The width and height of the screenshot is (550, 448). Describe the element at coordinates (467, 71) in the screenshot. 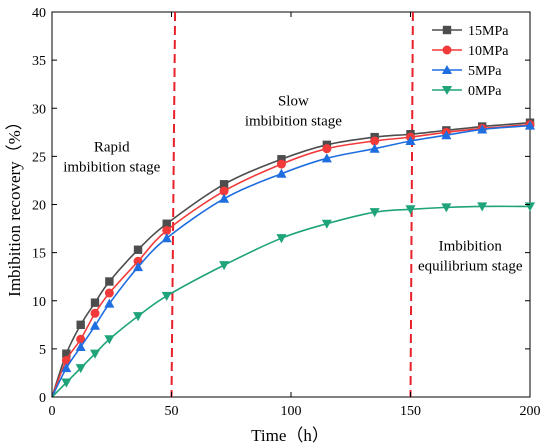

I see `legend-item-5mpa: 5MPa` at that location.